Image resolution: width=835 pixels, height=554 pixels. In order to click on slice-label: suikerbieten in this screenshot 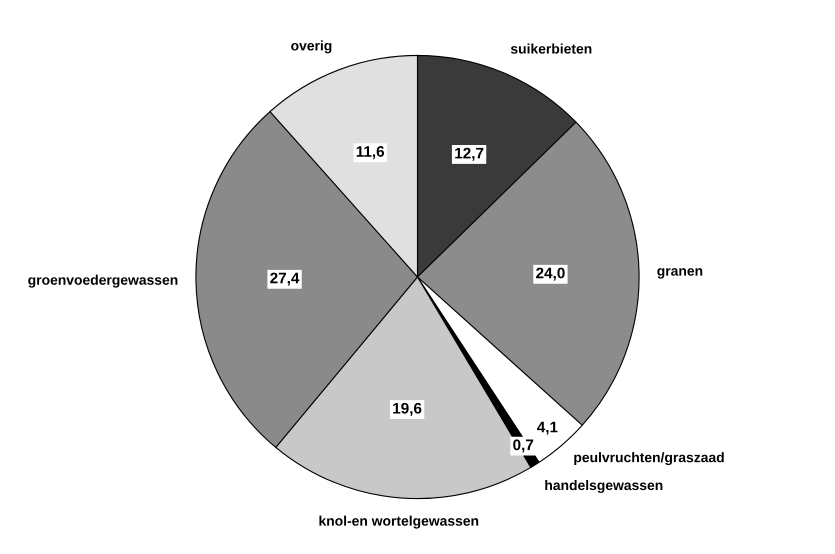, I will do `click(551, 48)`.